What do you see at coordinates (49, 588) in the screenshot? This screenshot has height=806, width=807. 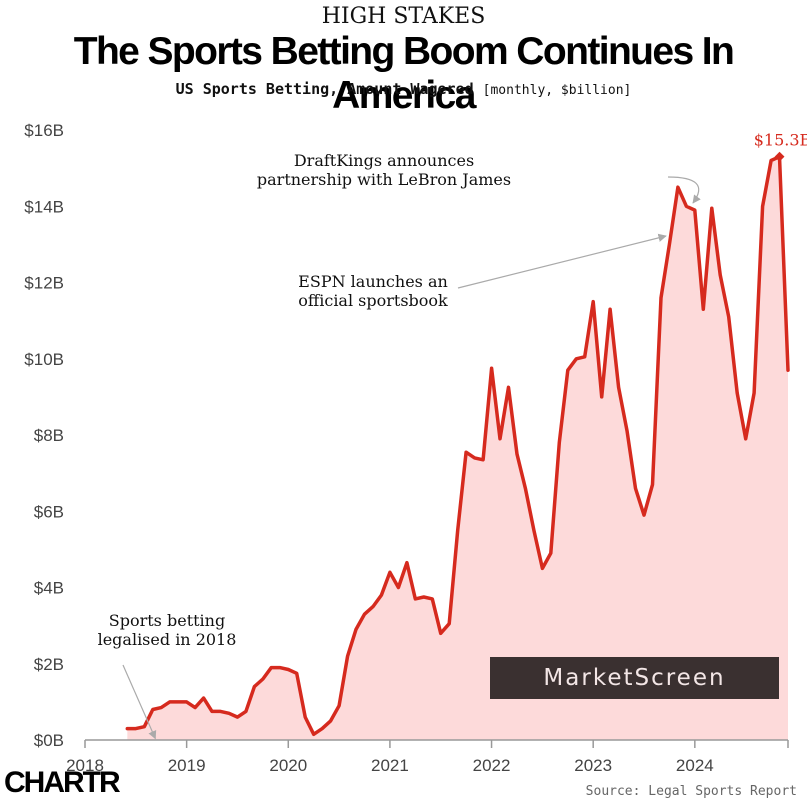 I see `y-tick-label: $4B` at bounding box center [49, 588].